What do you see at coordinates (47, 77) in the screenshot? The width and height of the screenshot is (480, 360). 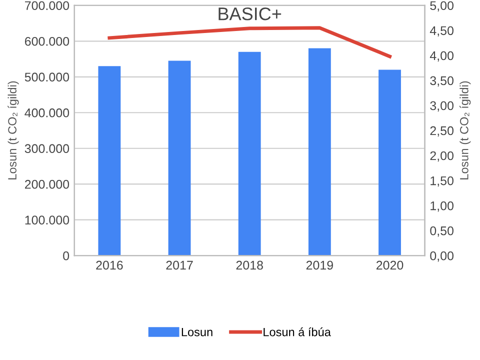 I see `y-tick-label: 500.000` at bounding box center [47, 77].